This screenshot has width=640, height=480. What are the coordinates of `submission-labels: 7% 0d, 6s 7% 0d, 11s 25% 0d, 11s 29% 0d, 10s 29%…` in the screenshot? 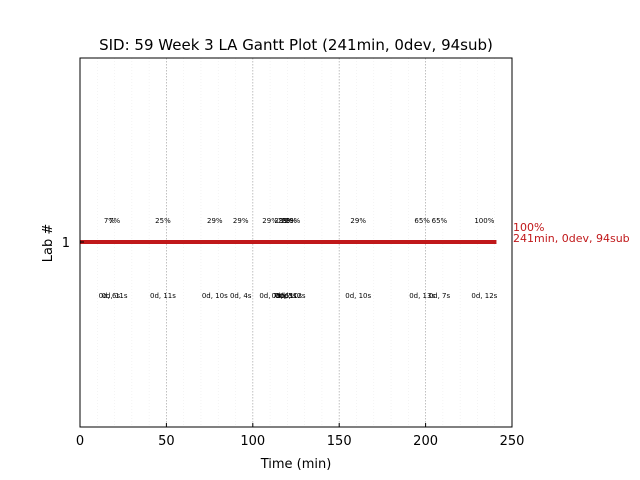 It's located at (298, 258).